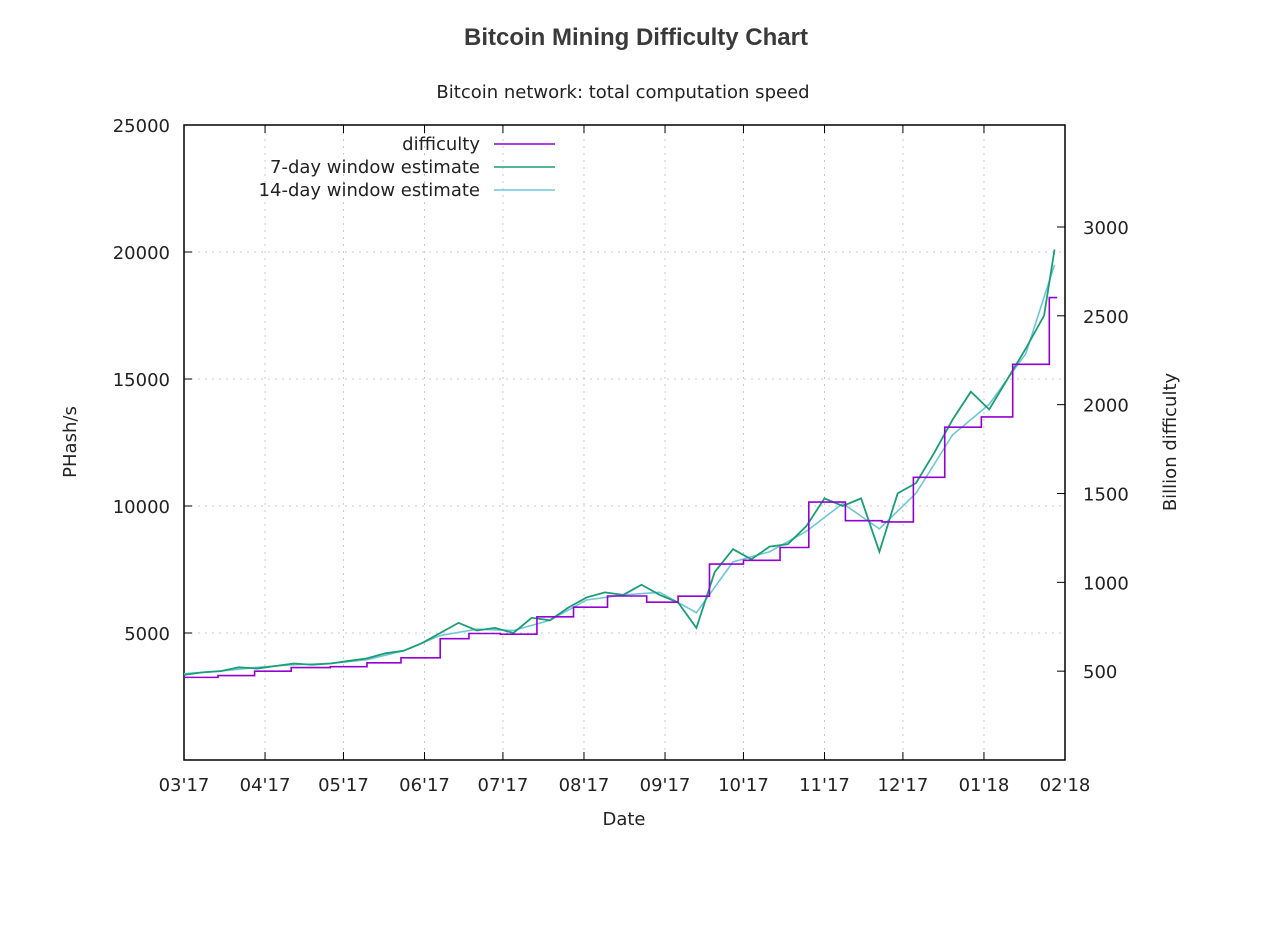 The width and height of the screenshot is (1280, 938). I want to click on x-tick-label: 02'18, so click(1065, 785).